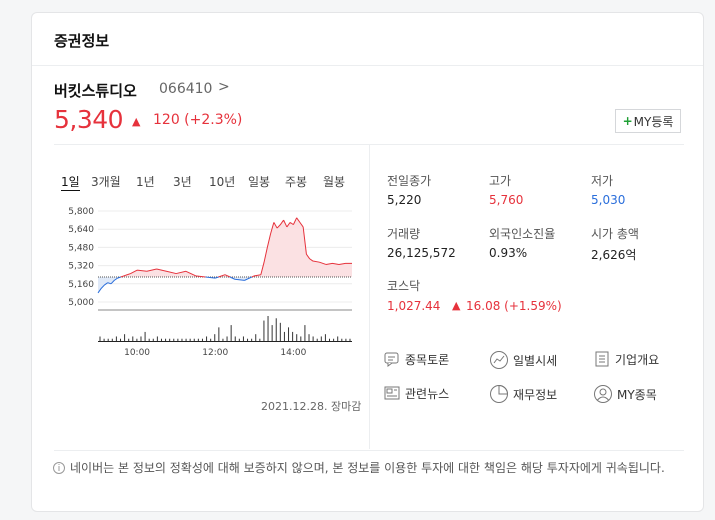  Describe the element at coordinates (259, 182) in the screenshot. I see `tab-daily-candle: 일봉` at that location.